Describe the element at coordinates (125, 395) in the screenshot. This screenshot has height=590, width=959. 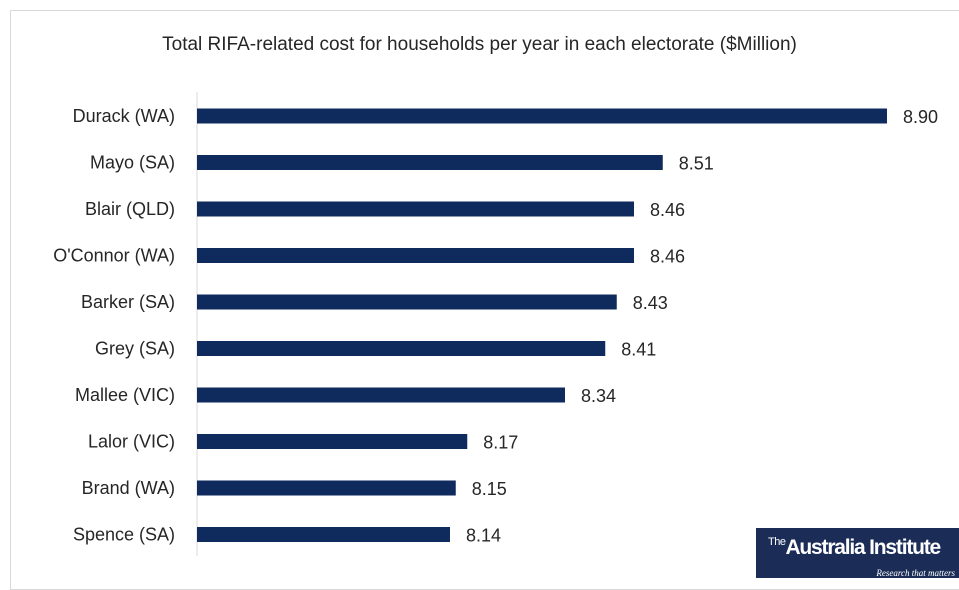
I see `category-label: Mallee (VIC)` at that location.